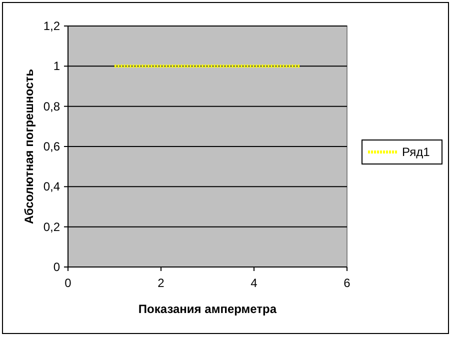 This screenshot has height=337, width=452. What do you see at coordinates (161, 283) in the screenshot?
I see `x-tick-label: 2` at bounding box center [161, 283].